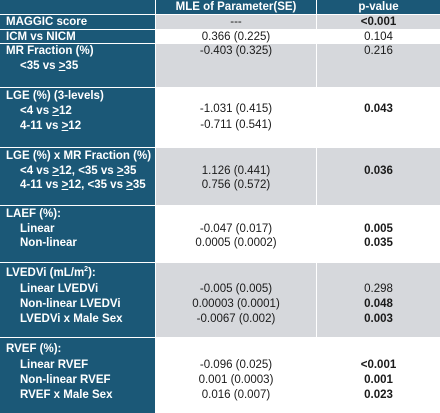  I want to click on p-value: 0.043, so click(378, 109).